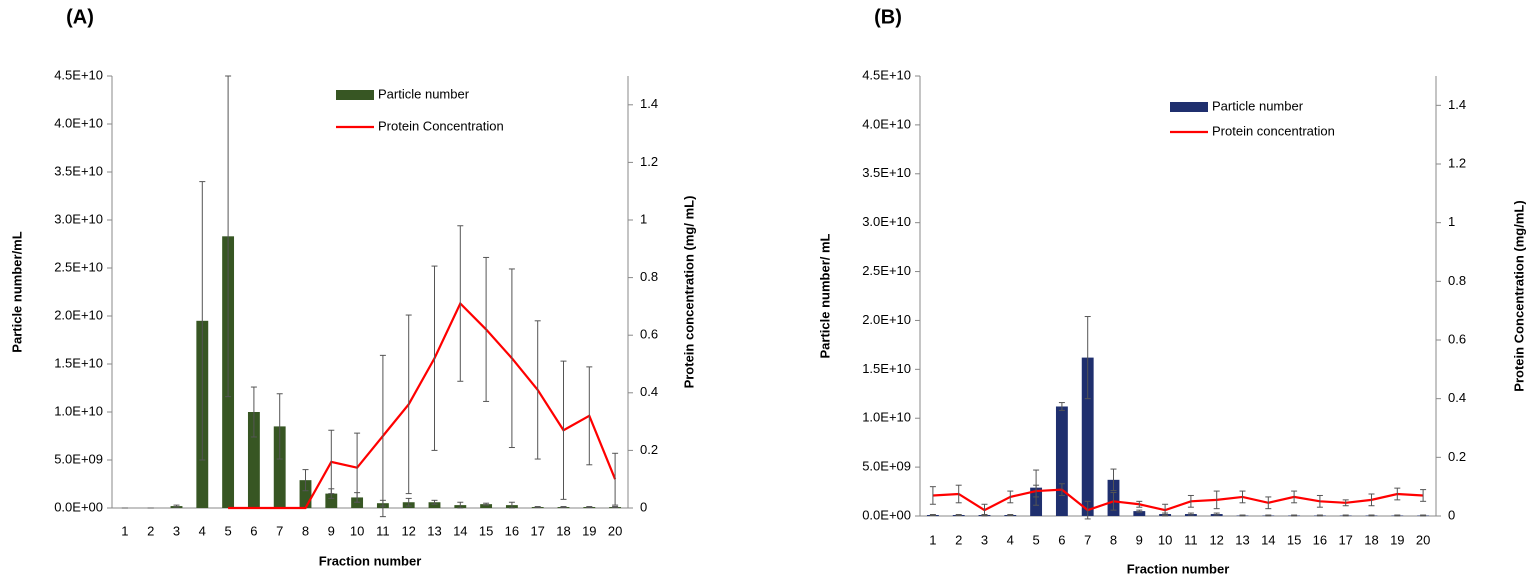 The height and width of the screenshot is (582, 1535). What do you see at coordinates (1273, 130) in the screenshot?
I see `legend-label: Protein concentration` at bounding box center [1273, 130].